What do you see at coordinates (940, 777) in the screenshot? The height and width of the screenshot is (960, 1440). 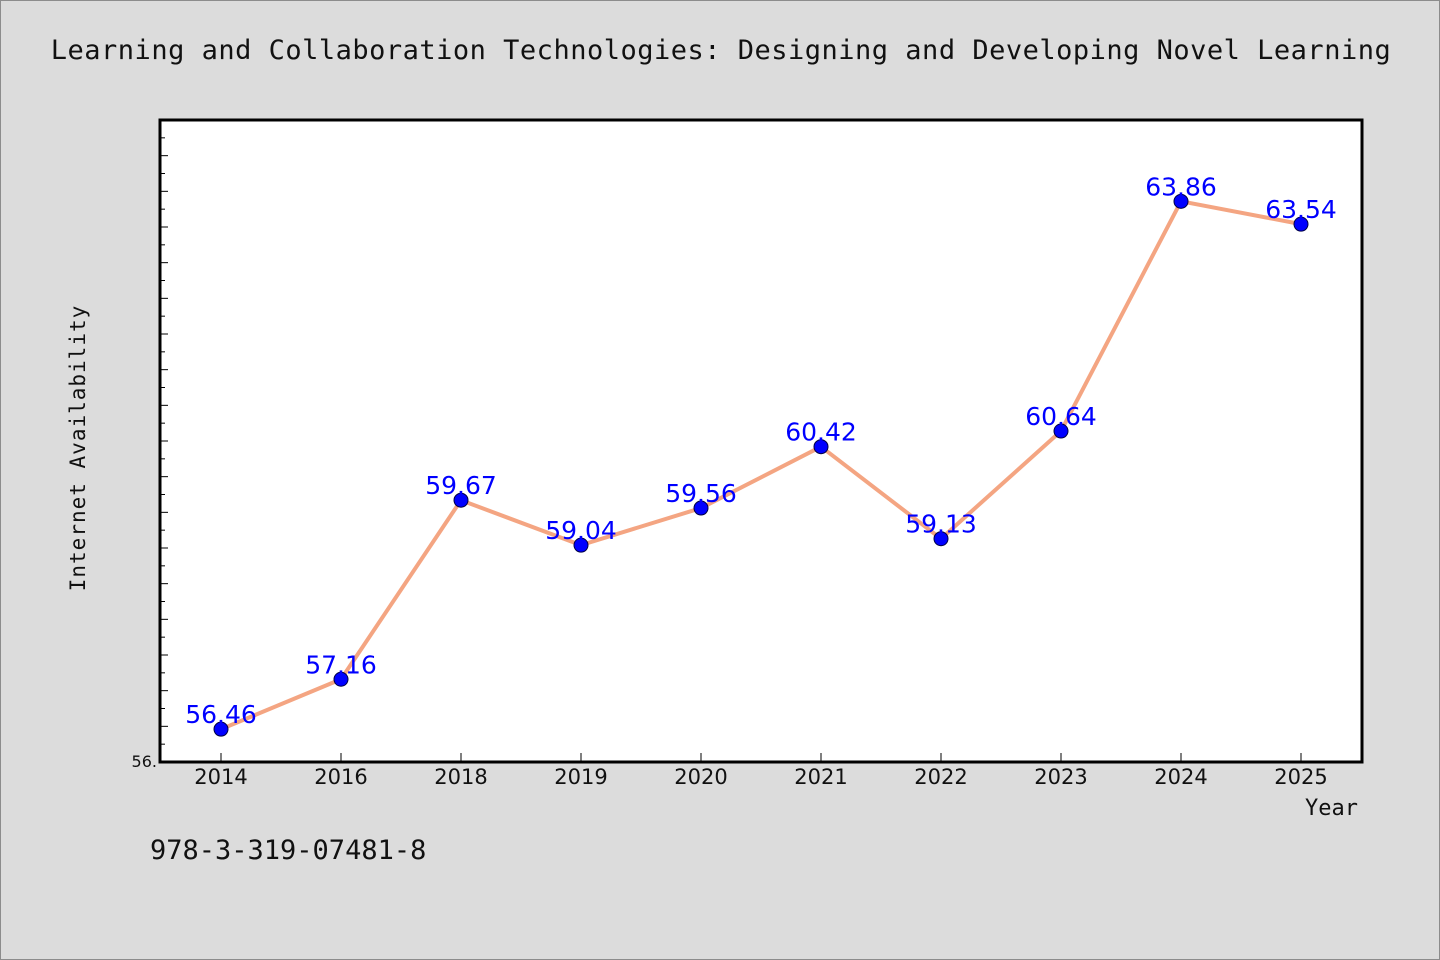 I see `x-tick-label: 2022` at bounding box center [940, 777].